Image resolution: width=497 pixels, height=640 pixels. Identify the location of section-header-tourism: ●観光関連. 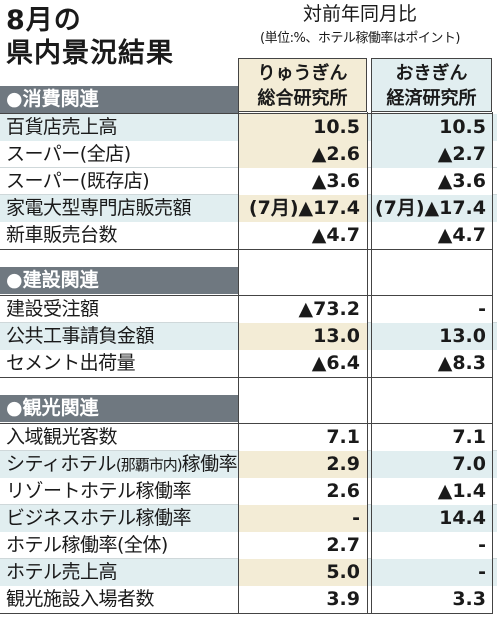
(119, 408).